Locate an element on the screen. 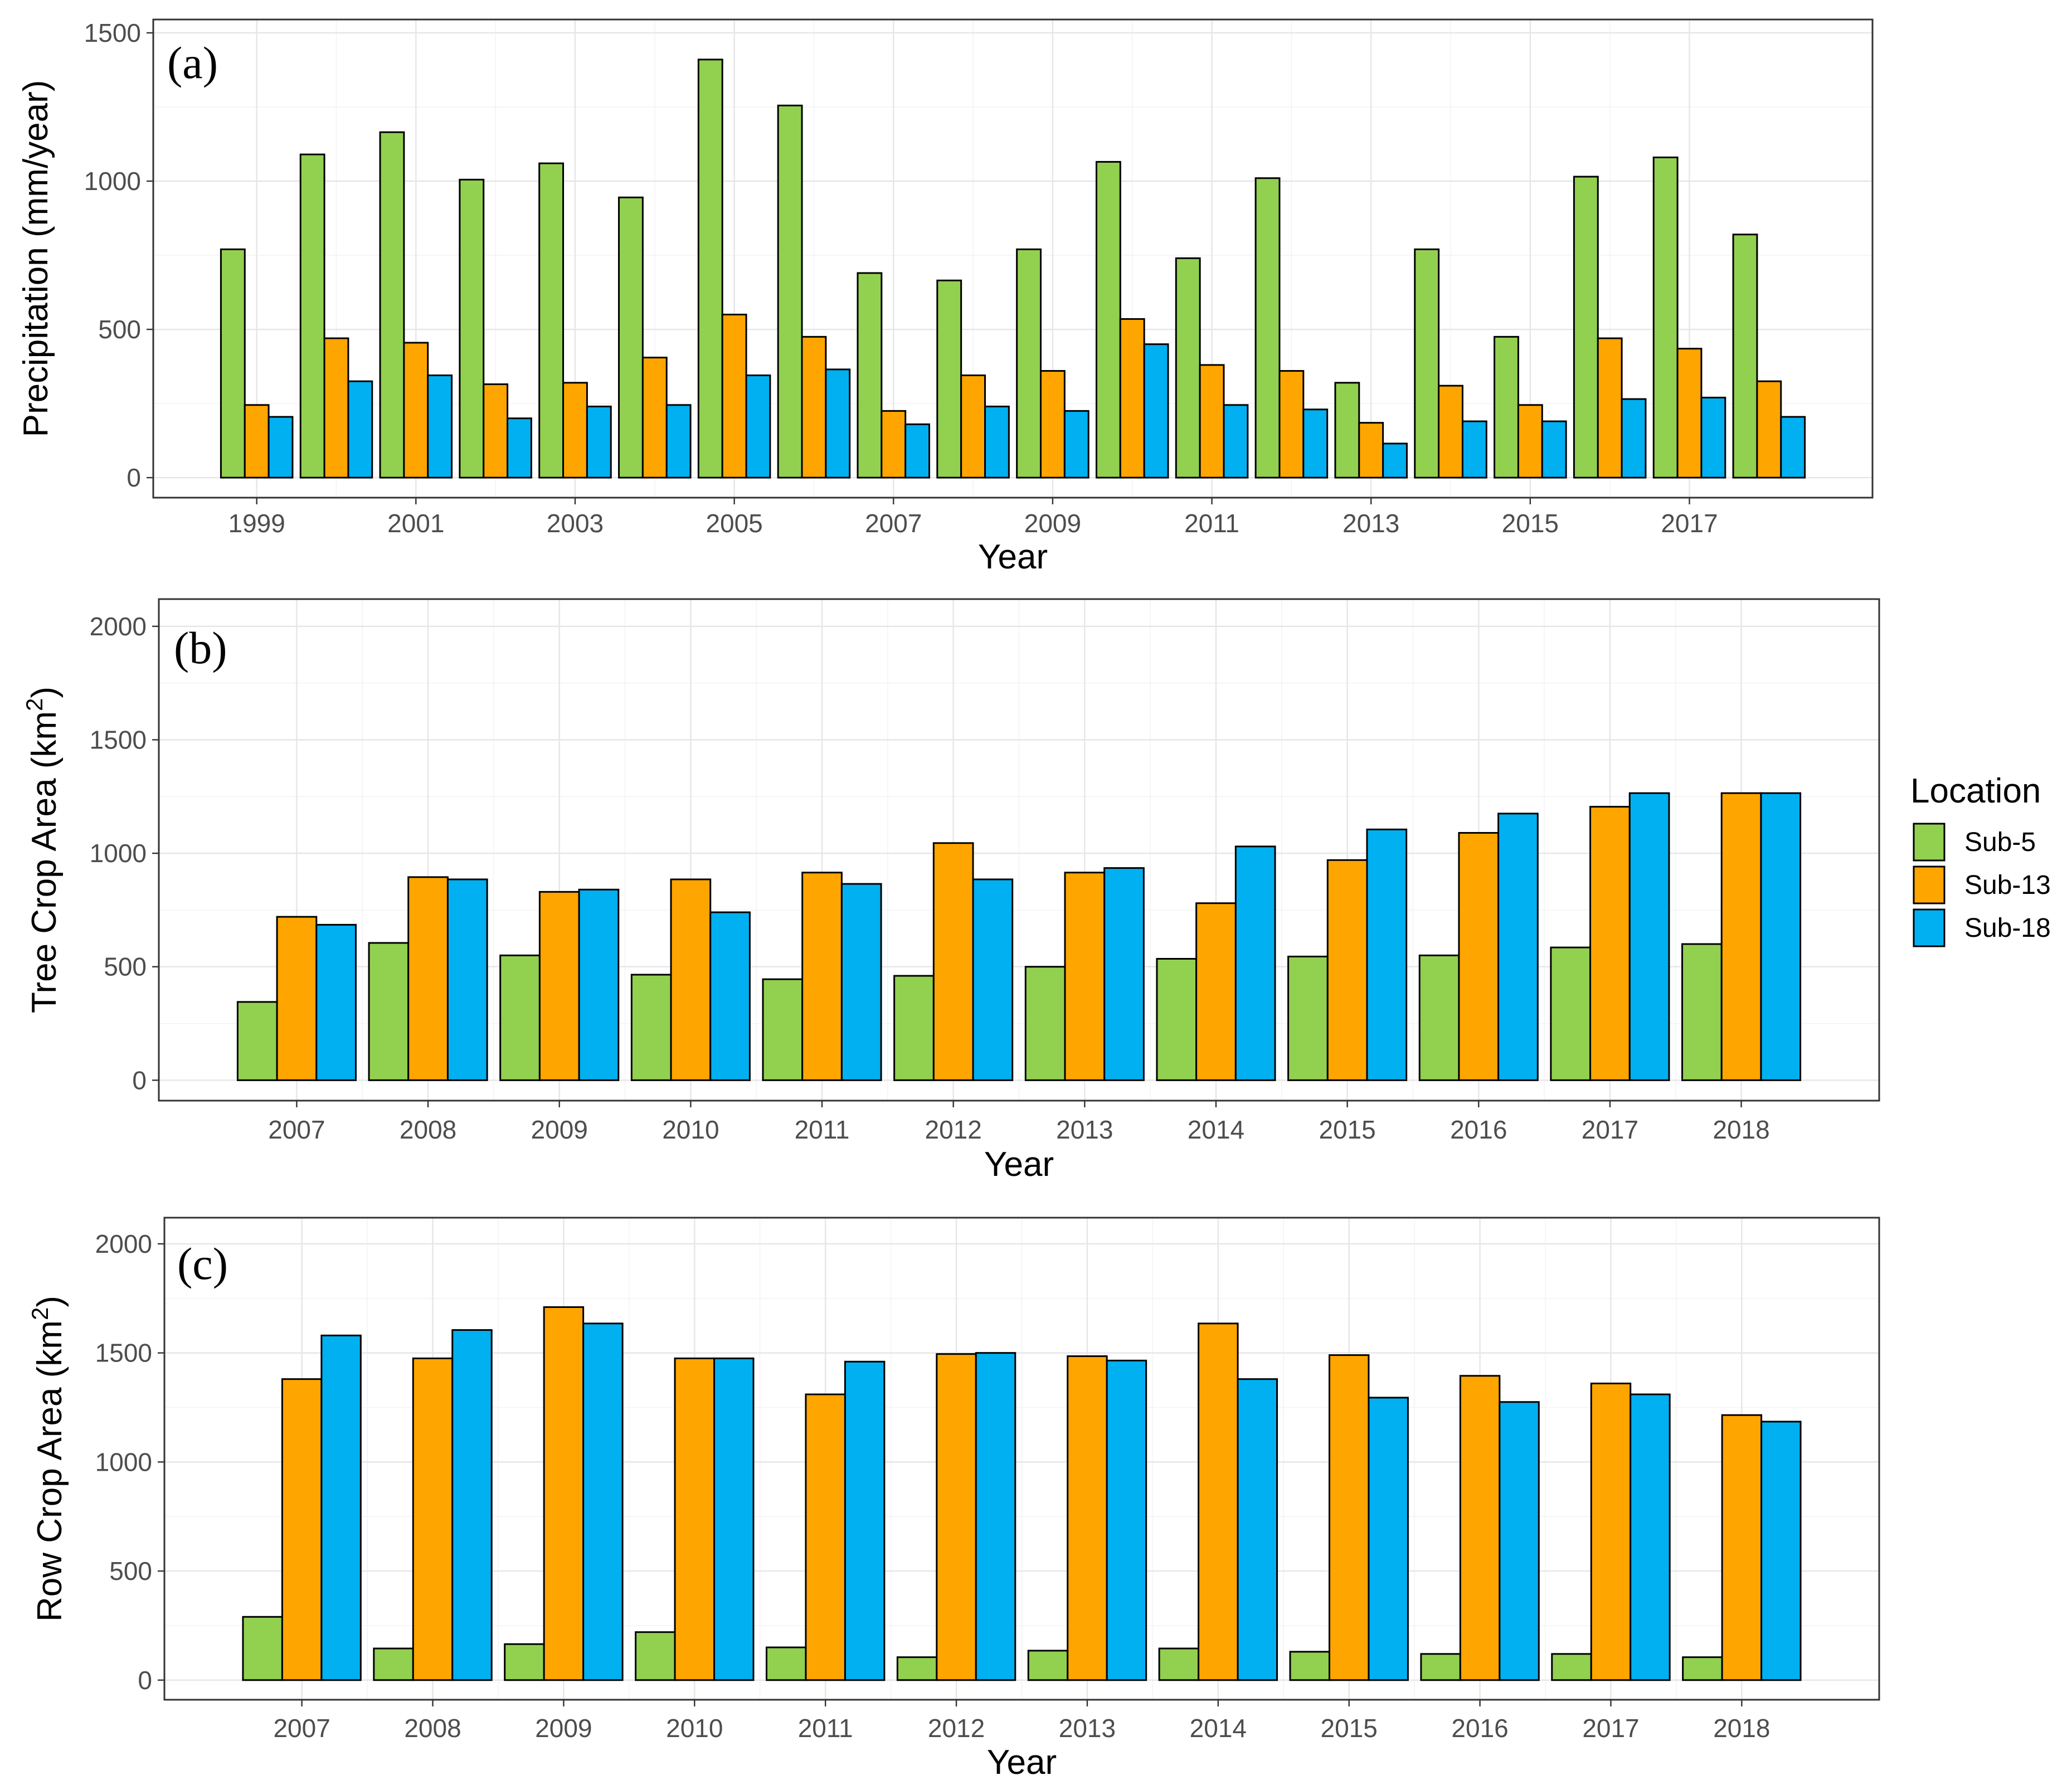 The image size is (2072, 1785). bar-c-sub-18-2009 is located at coordinates (603, 1502).